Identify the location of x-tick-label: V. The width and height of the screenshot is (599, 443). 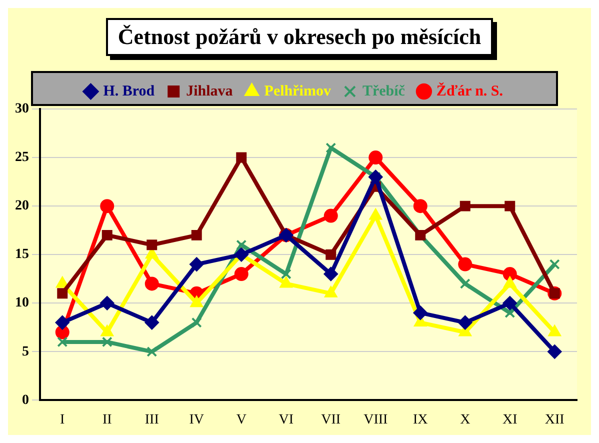
(241, 420).